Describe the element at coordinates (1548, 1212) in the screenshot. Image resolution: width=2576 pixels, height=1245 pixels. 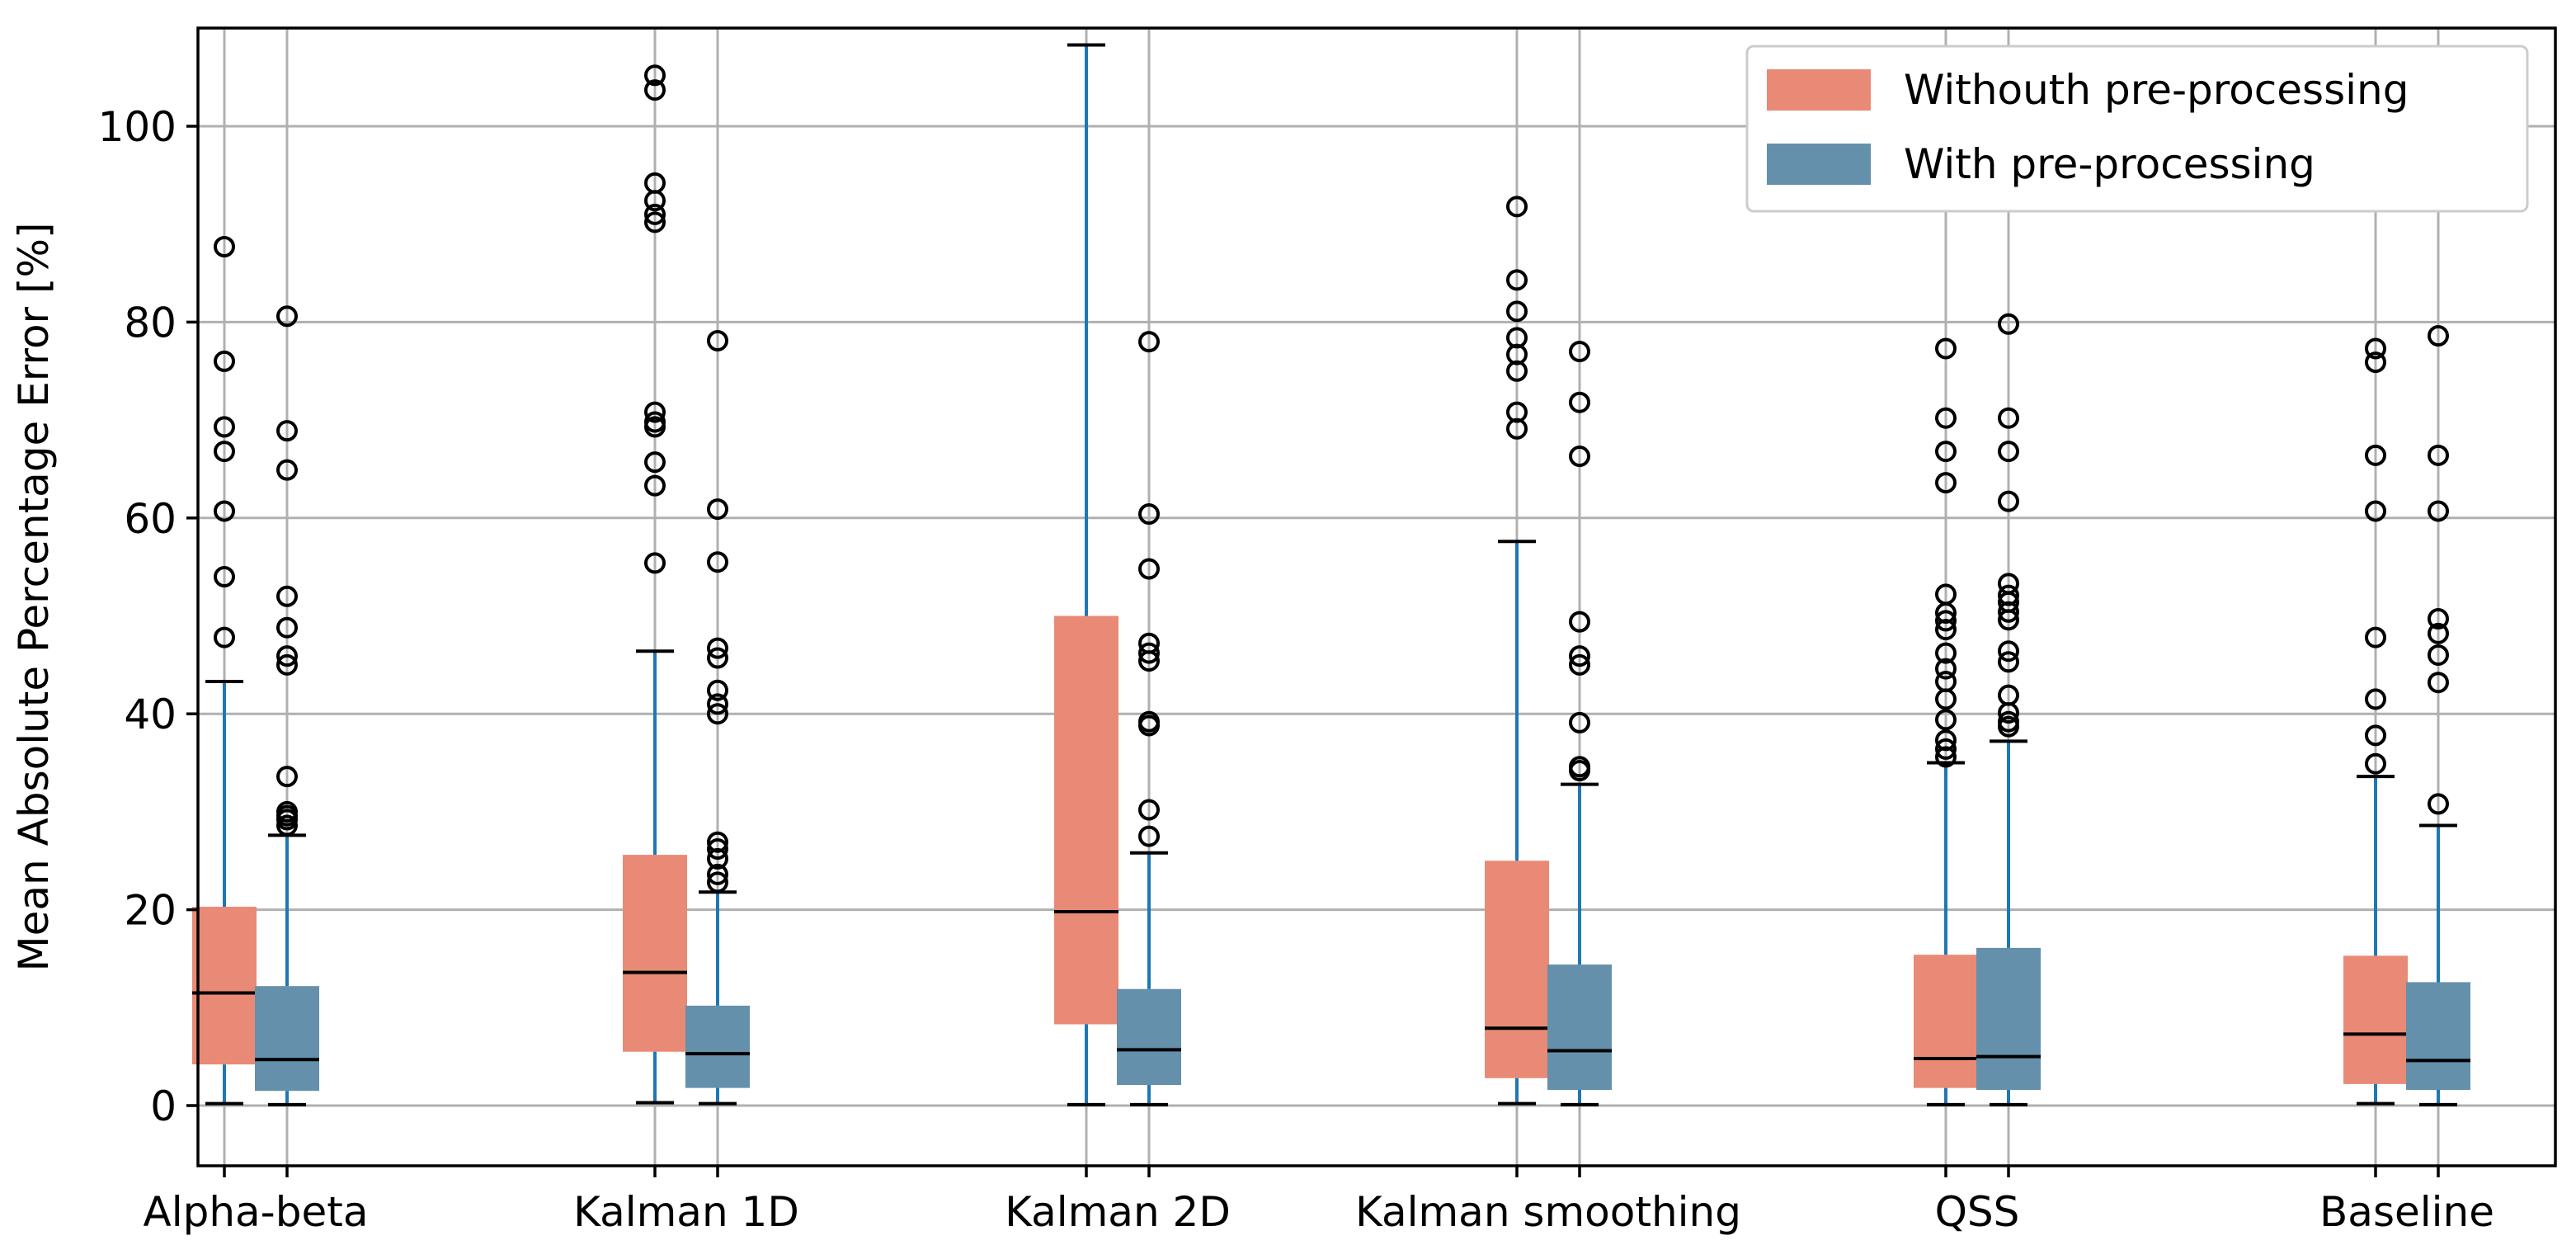
I see `x-tick-label: Kalman smoothing` at that location.